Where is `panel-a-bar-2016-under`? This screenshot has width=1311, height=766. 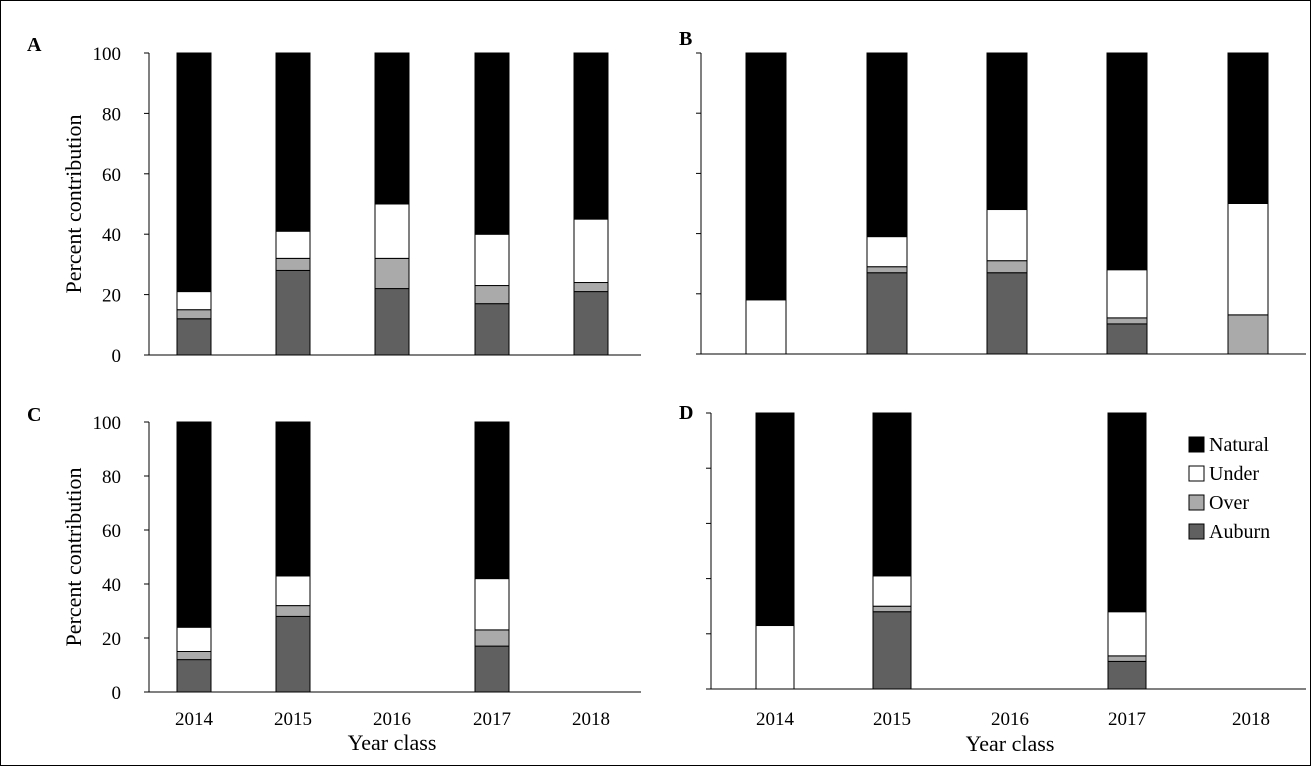
panel-a-bar-2016-under is located at coordinates (392, 231).